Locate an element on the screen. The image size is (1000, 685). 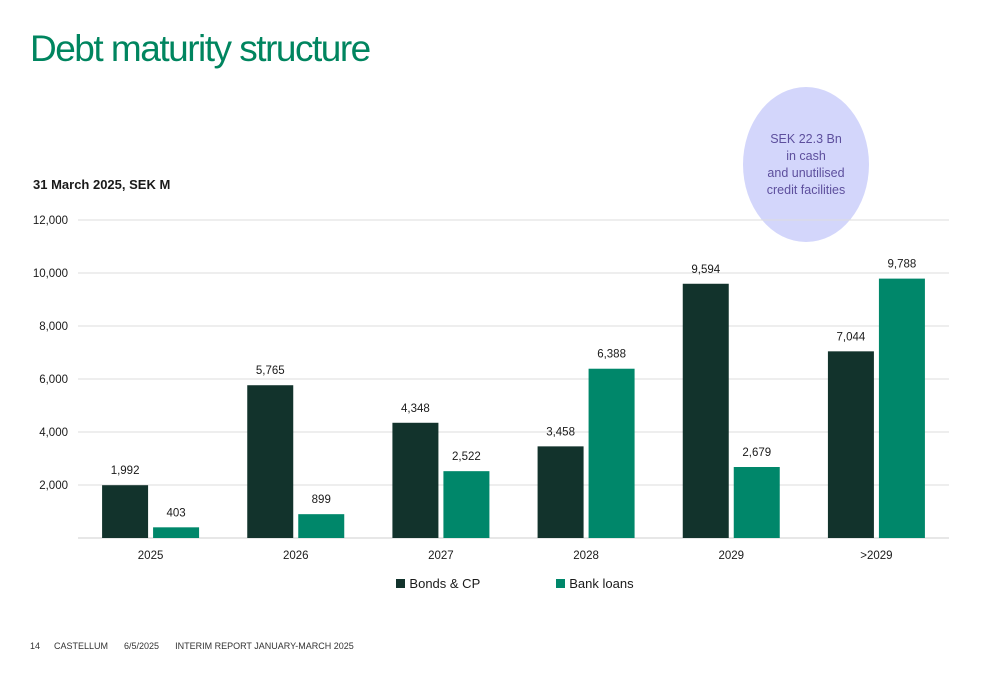
data-label: 1,992 is located at coordinates (125, 471).